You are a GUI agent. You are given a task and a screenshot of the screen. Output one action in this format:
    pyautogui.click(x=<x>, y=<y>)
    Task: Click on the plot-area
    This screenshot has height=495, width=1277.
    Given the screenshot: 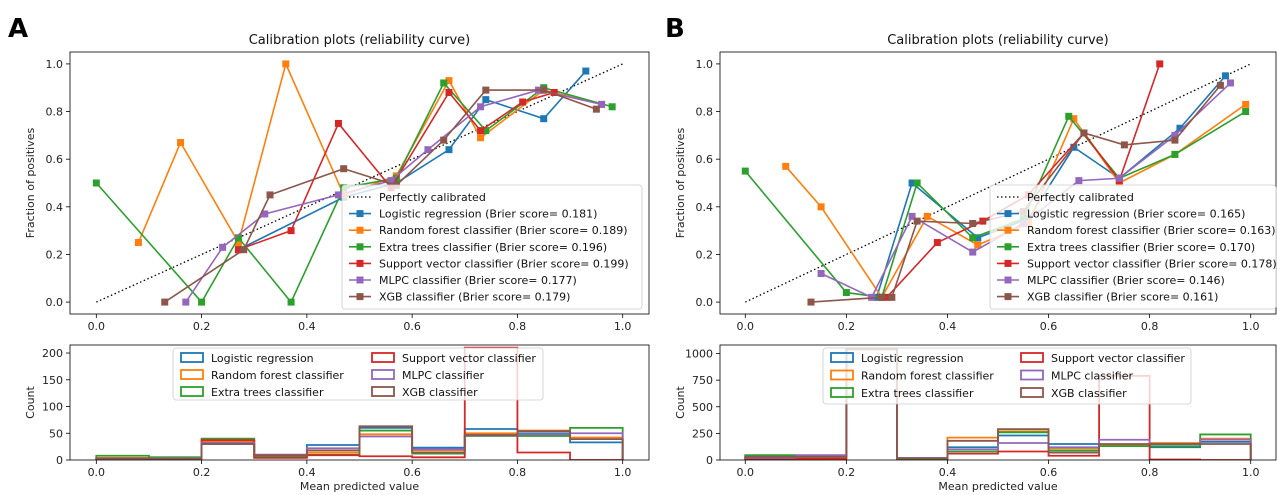 What is the action you would take?
    pyautogui.click(x=998, y=404)
    